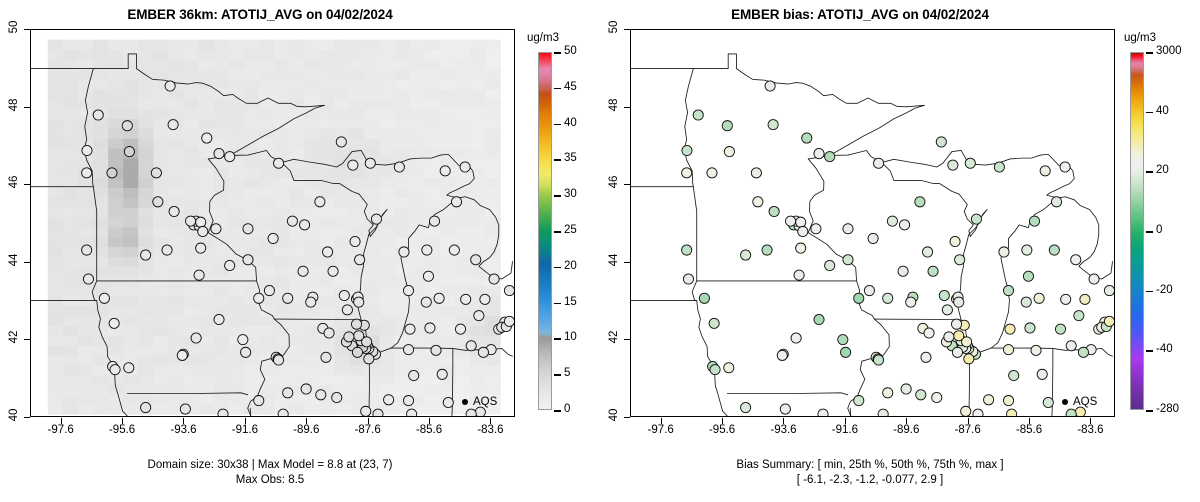 The height and width of the screenshot is (502, 1200). Describe the element at coordinates (570, 265) in the screenshot. I see `colorbar-label-20: 20` at that location.